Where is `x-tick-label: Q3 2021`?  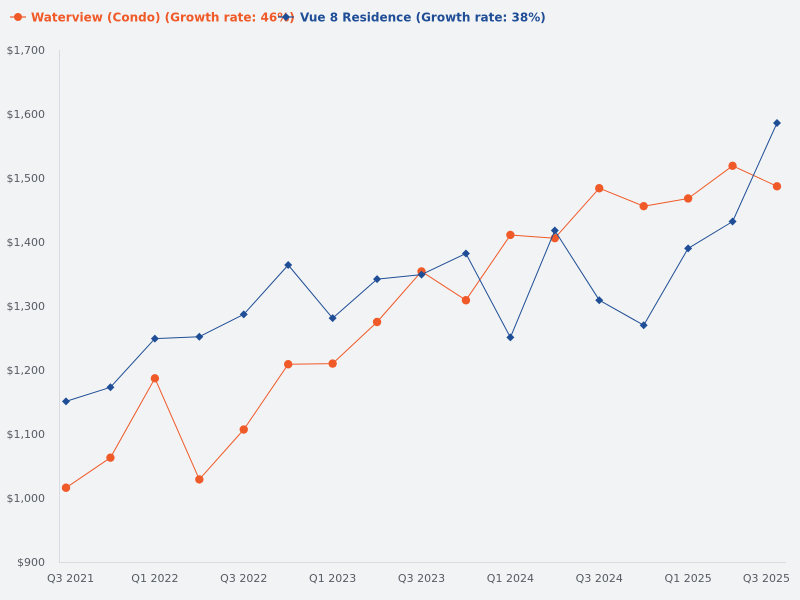
x-tick-label: Q3 2021 is located at coordinates (70, 578).